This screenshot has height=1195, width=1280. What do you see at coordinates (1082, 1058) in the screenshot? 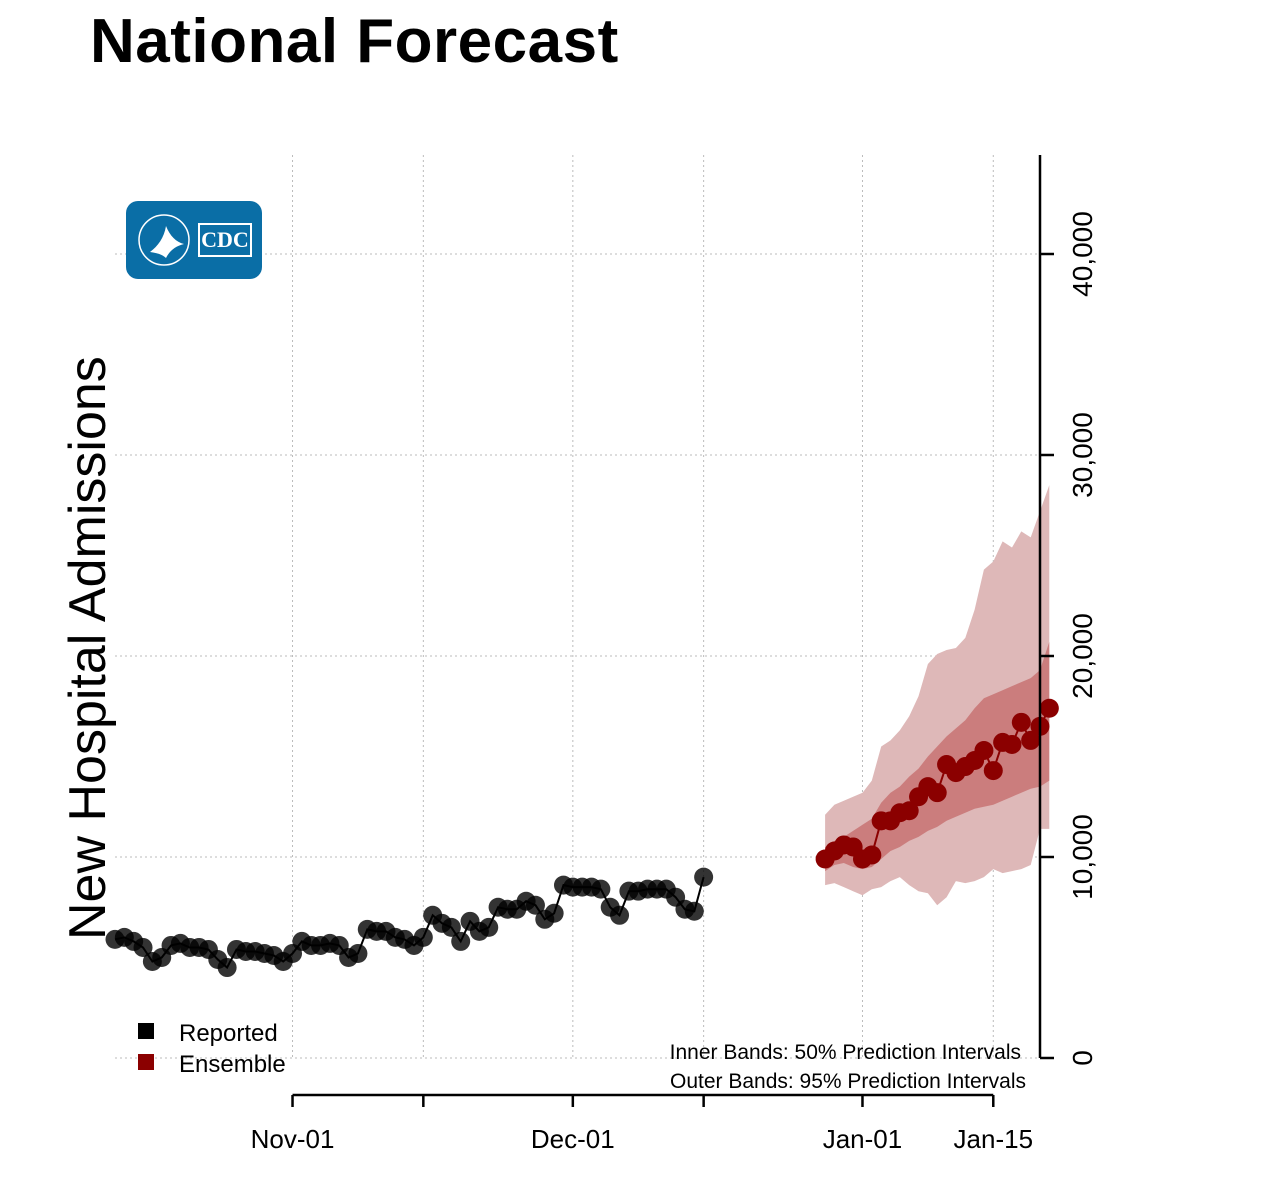
I see `y-tick-label: 0` at bounding box center [1082, 1058].